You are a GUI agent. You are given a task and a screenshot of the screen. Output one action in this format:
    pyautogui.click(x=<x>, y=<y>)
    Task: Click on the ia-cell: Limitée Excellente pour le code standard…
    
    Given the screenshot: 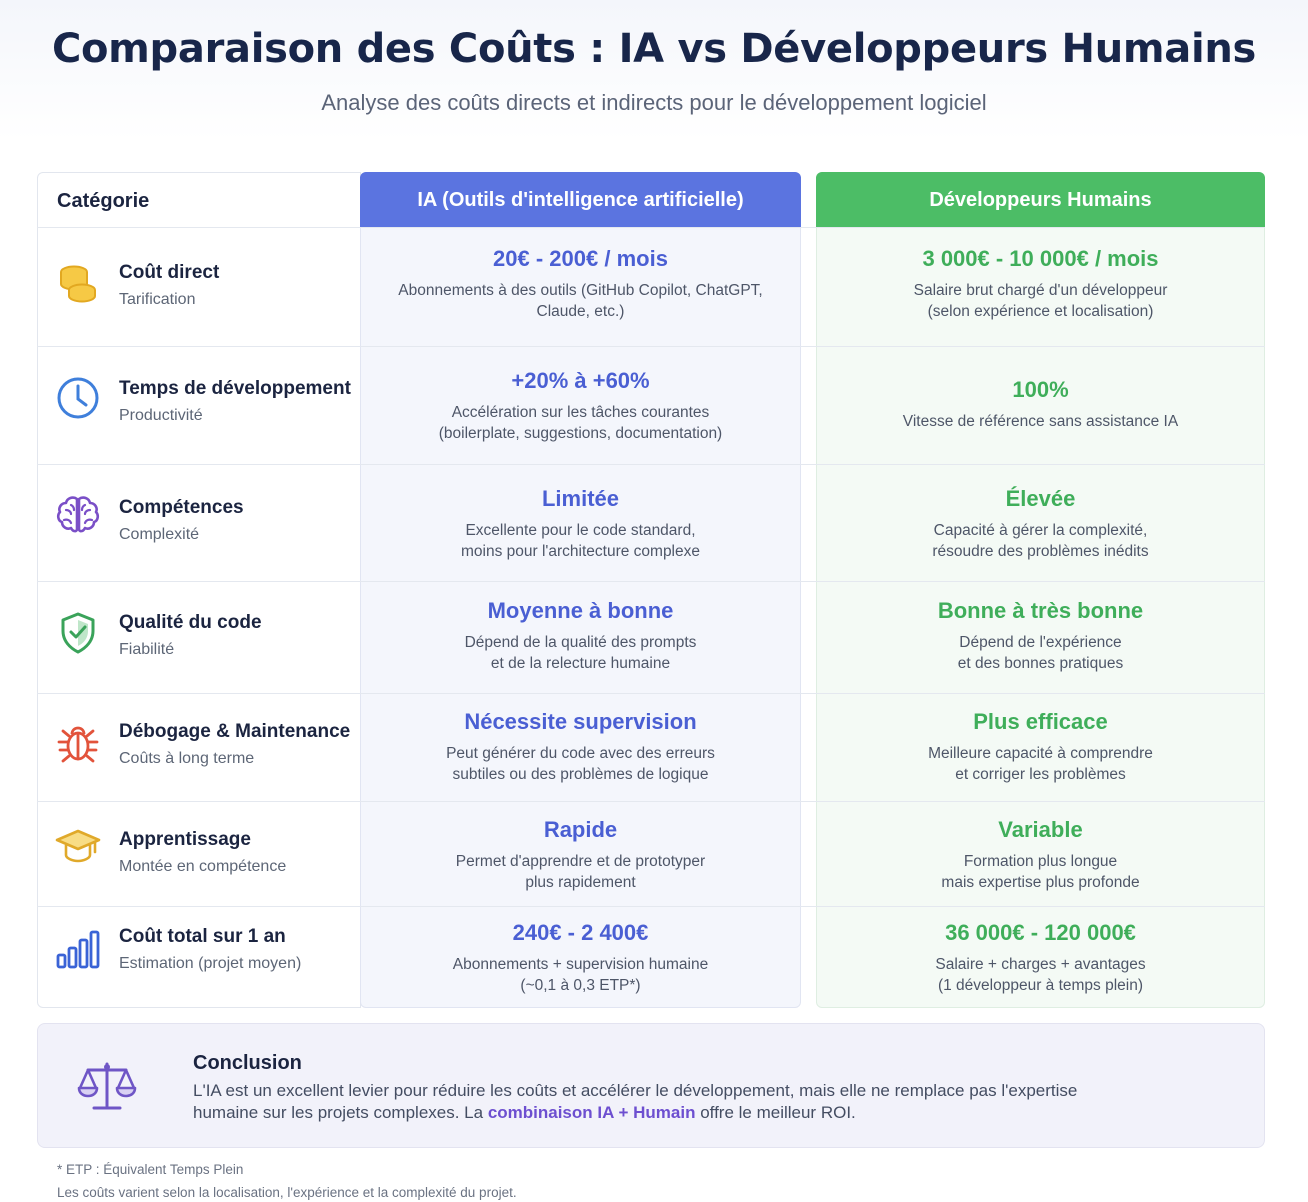 What is the action you would take?
    pyautogui.click(x=580, y=523)
    